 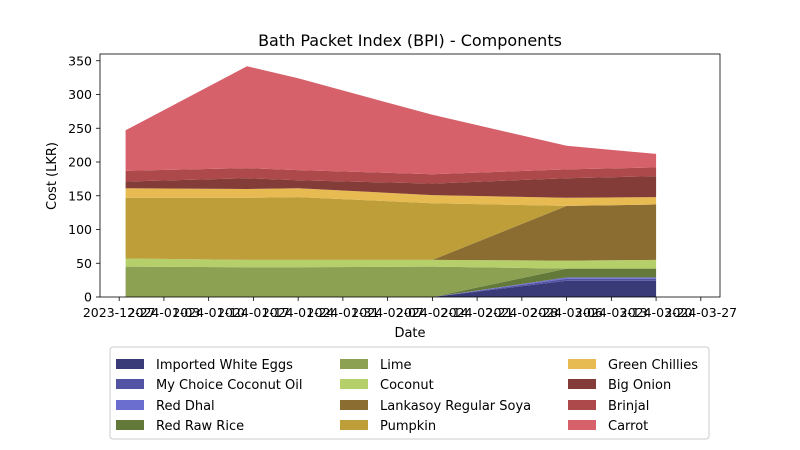 I want to click on legend-label: Green Chillies, so click(x=653, y=365).